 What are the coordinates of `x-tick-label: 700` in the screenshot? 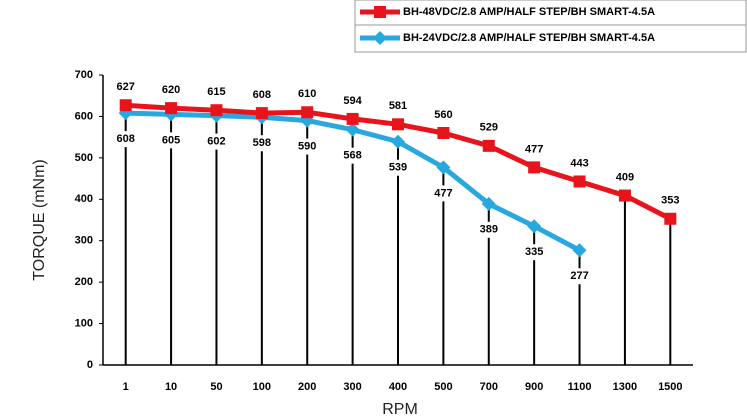 It's located at (489, 387).